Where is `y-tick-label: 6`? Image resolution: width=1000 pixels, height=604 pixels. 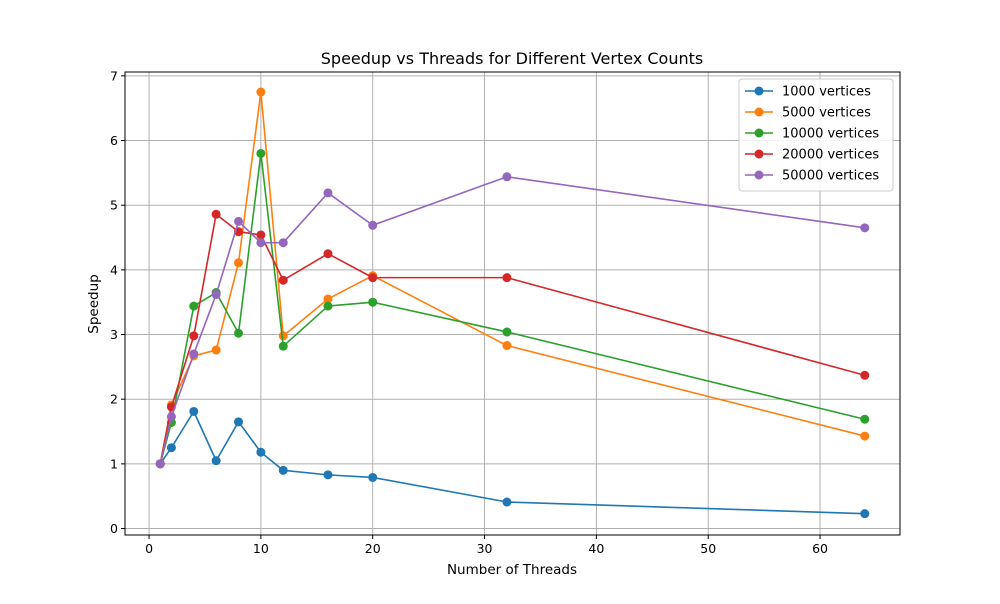 y-tick-label: 6 is located at coordinates (114, 140).